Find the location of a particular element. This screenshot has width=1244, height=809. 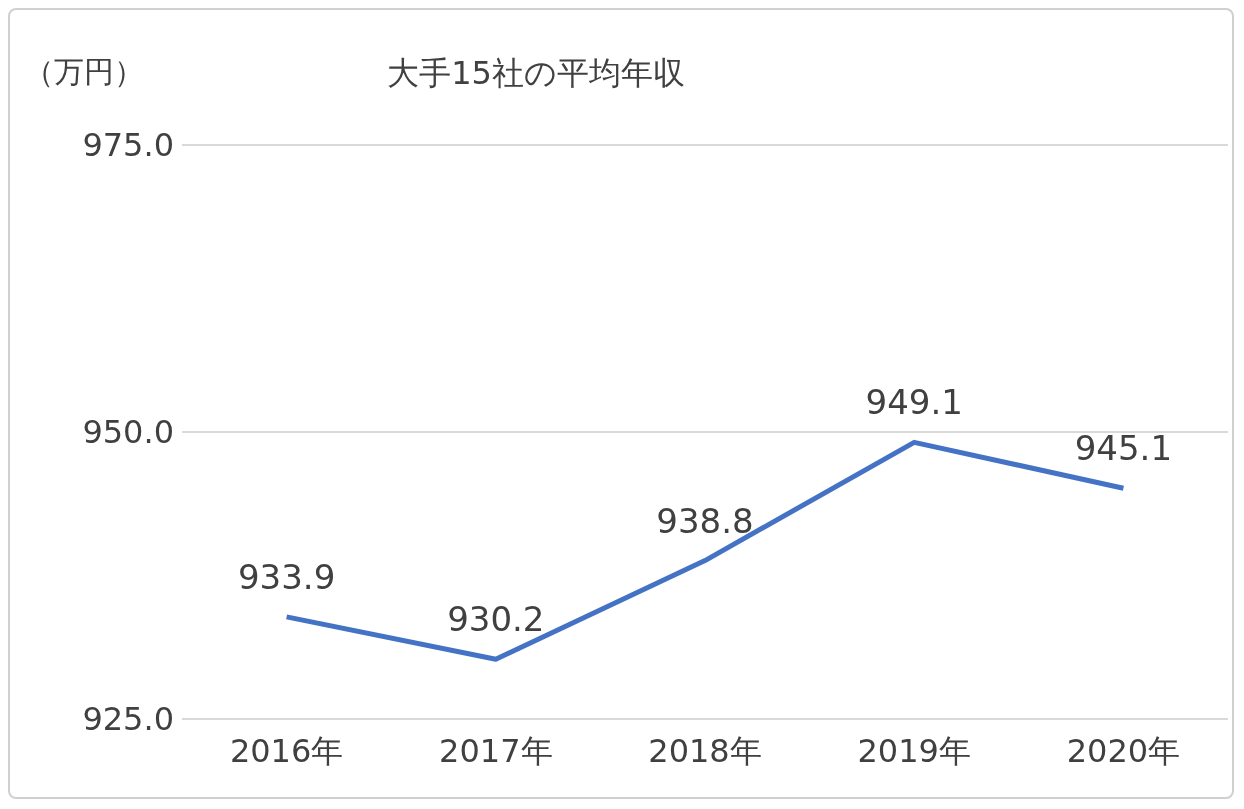

x-tick-label: 2018年 is located at coordinates (705, 750).